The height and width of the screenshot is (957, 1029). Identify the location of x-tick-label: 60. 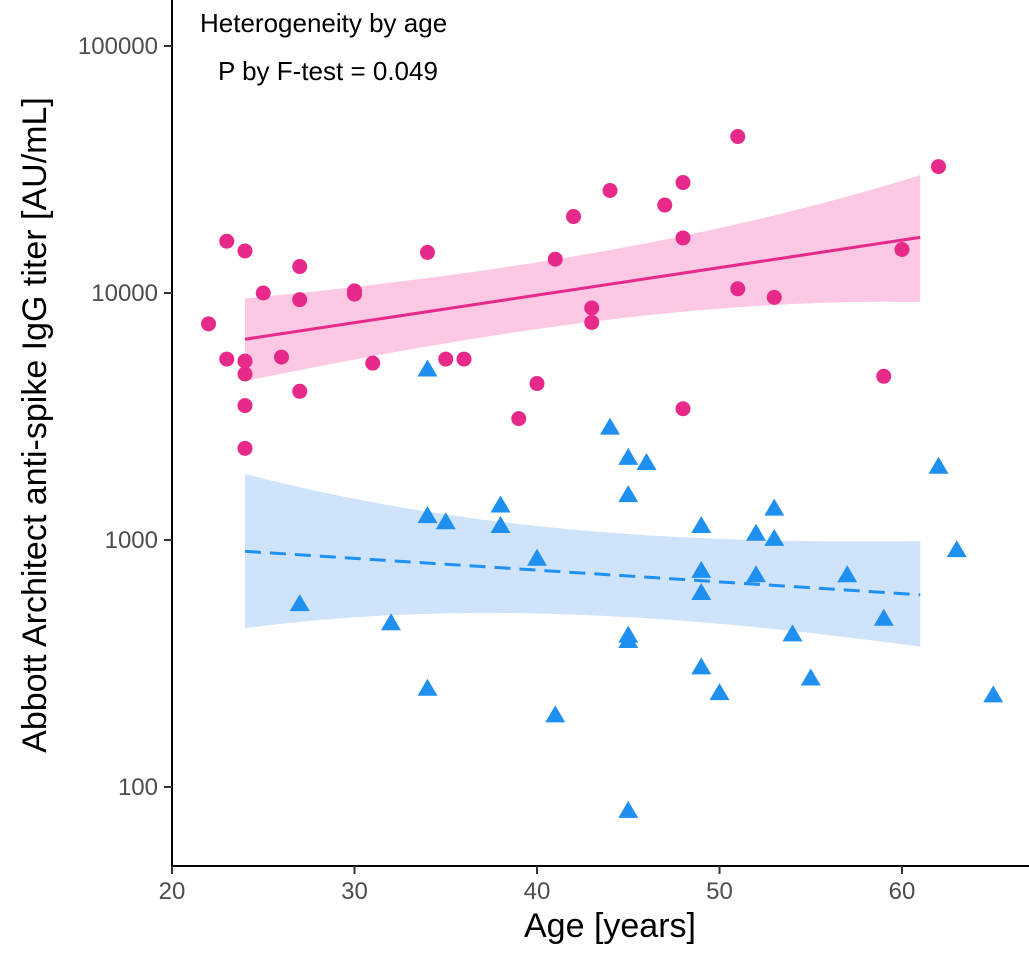
(902, 891).